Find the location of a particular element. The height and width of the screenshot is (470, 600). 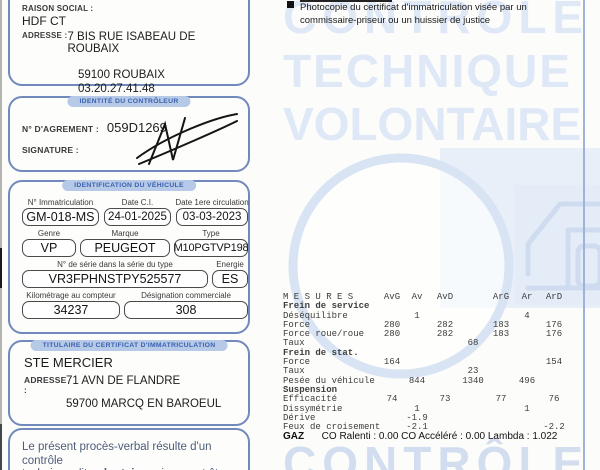

gaz-label: GAZ is located at coordinates (294, 436).